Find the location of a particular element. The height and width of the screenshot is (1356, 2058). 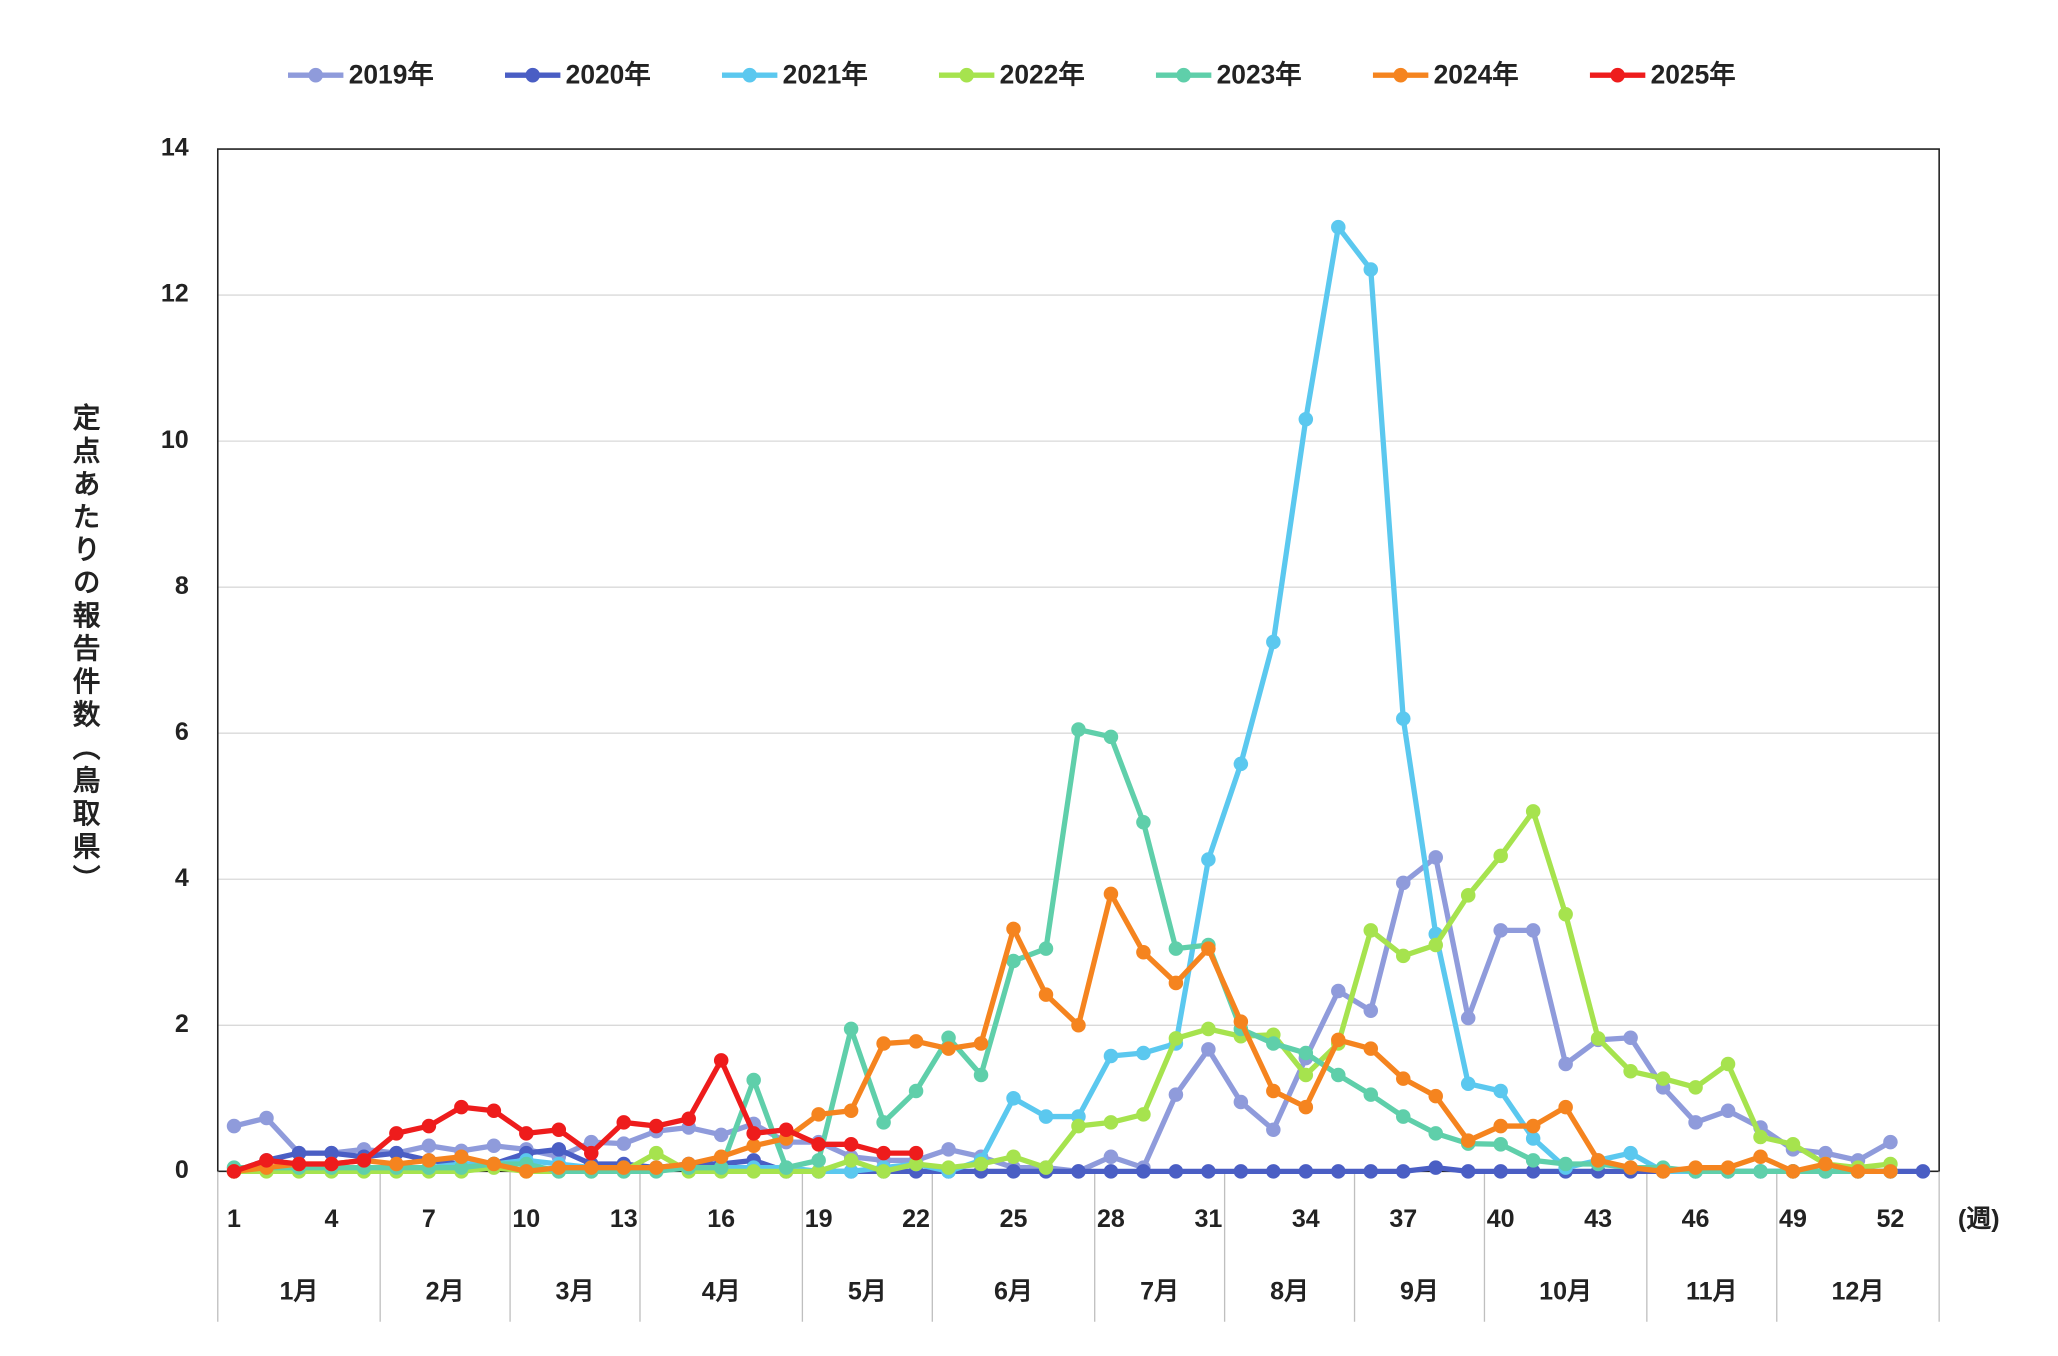

y-tick-label: 14 is located at coordinates (175, 148).